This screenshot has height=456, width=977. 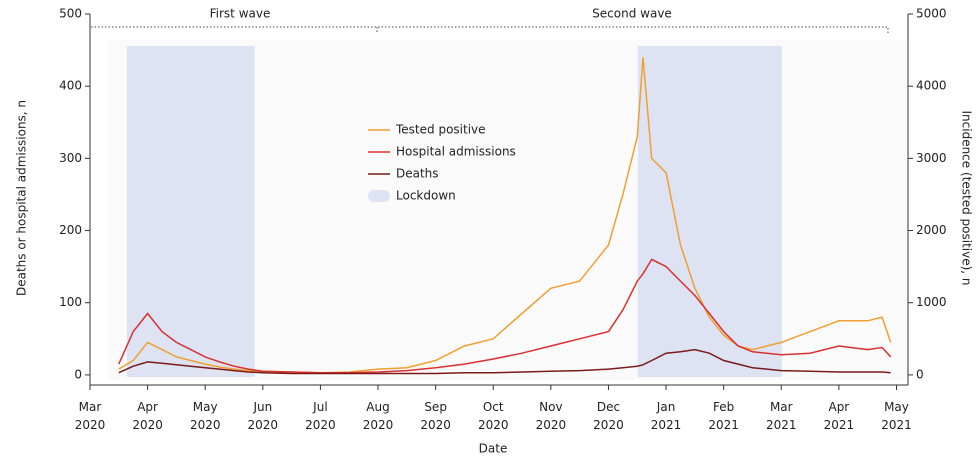 What do you see at coordinates (320, 416) in the screenshot?
I see `x-tick-label: Jul 2020` at bounding box center [320, 416].